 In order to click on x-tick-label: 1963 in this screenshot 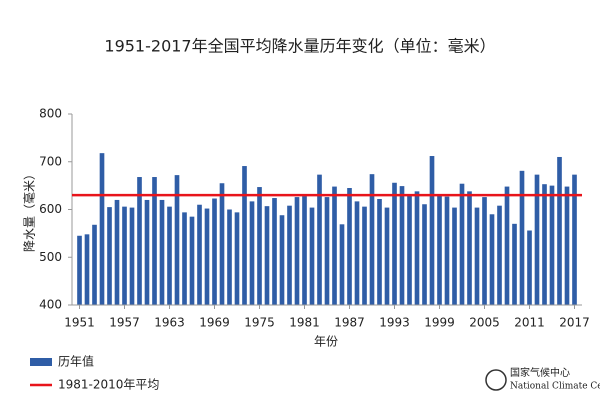, I will do `click(169, 323)`.